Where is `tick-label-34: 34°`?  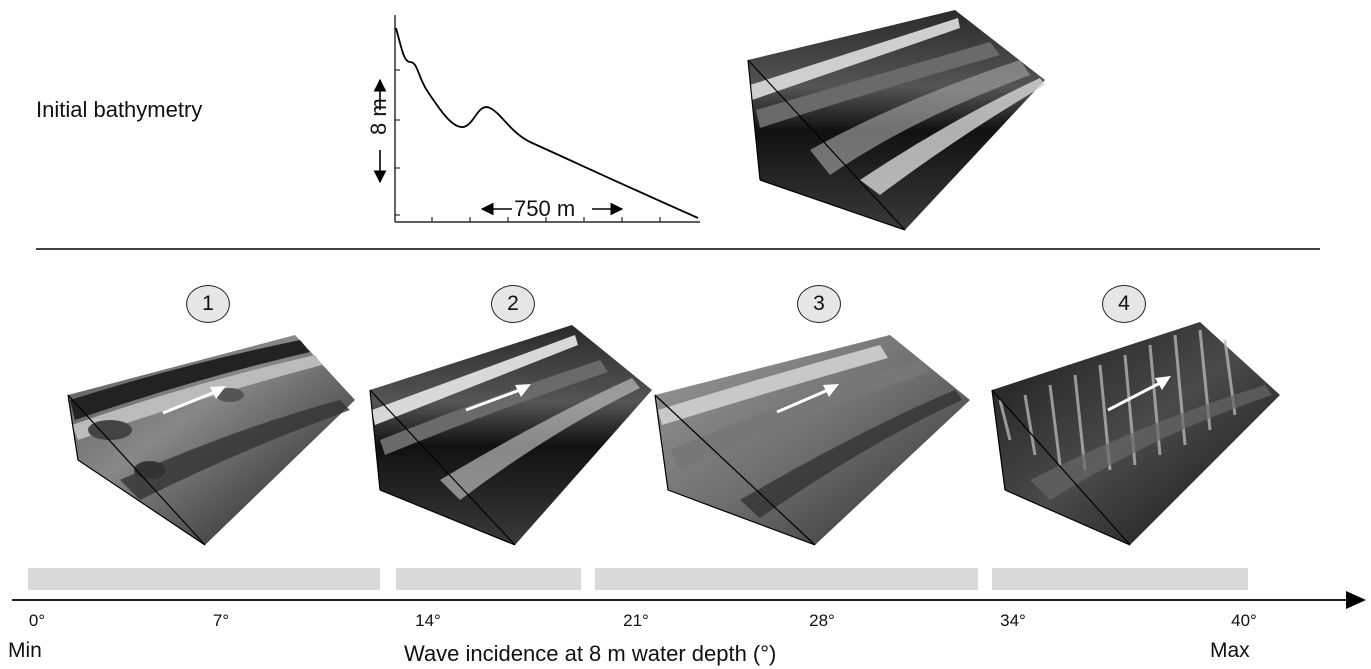
tick-label-34: 34° is located at coordinates (1013, 620).